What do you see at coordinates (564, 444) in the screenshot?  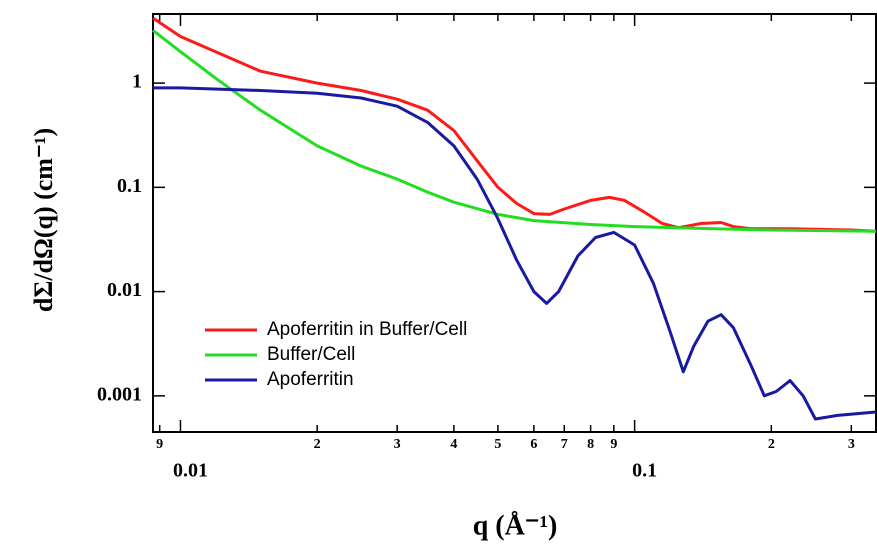 I see `x-tick-label: 7` at bounding box center [564, 444].